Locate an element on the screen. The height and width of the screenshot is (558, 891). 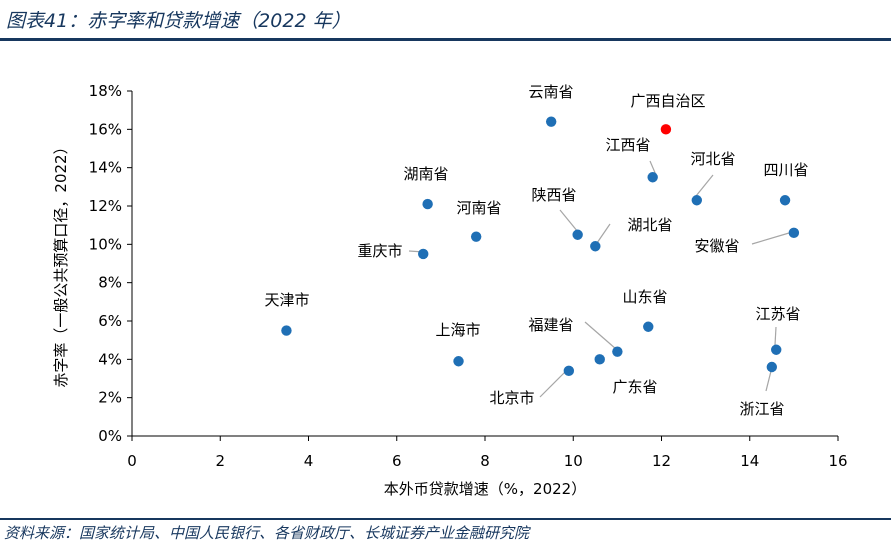
point-label: 河北省 is located at coordinates (712, 159).